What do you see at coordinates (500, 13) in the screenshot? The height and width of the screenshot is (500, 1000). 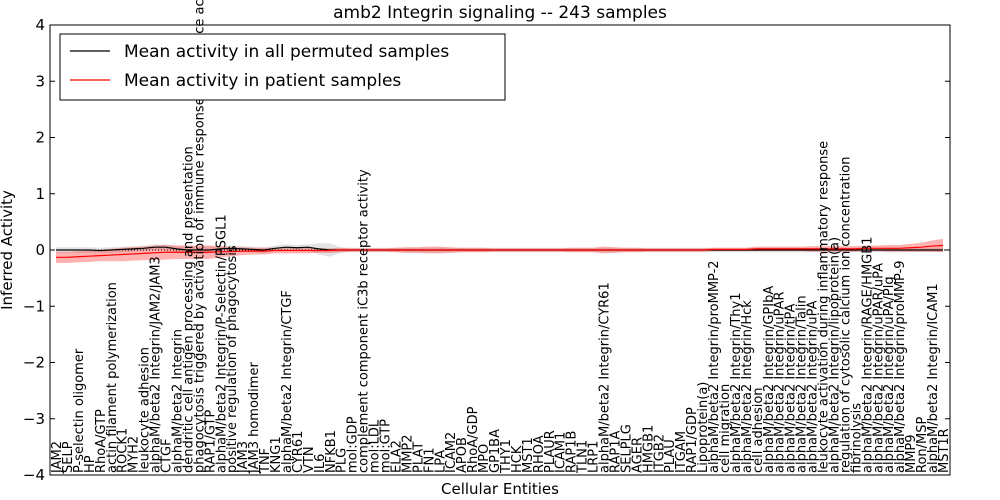 I see `chart-title: amb2 Integrin signaling -- 243 samples` at bounding box center [500, 13].